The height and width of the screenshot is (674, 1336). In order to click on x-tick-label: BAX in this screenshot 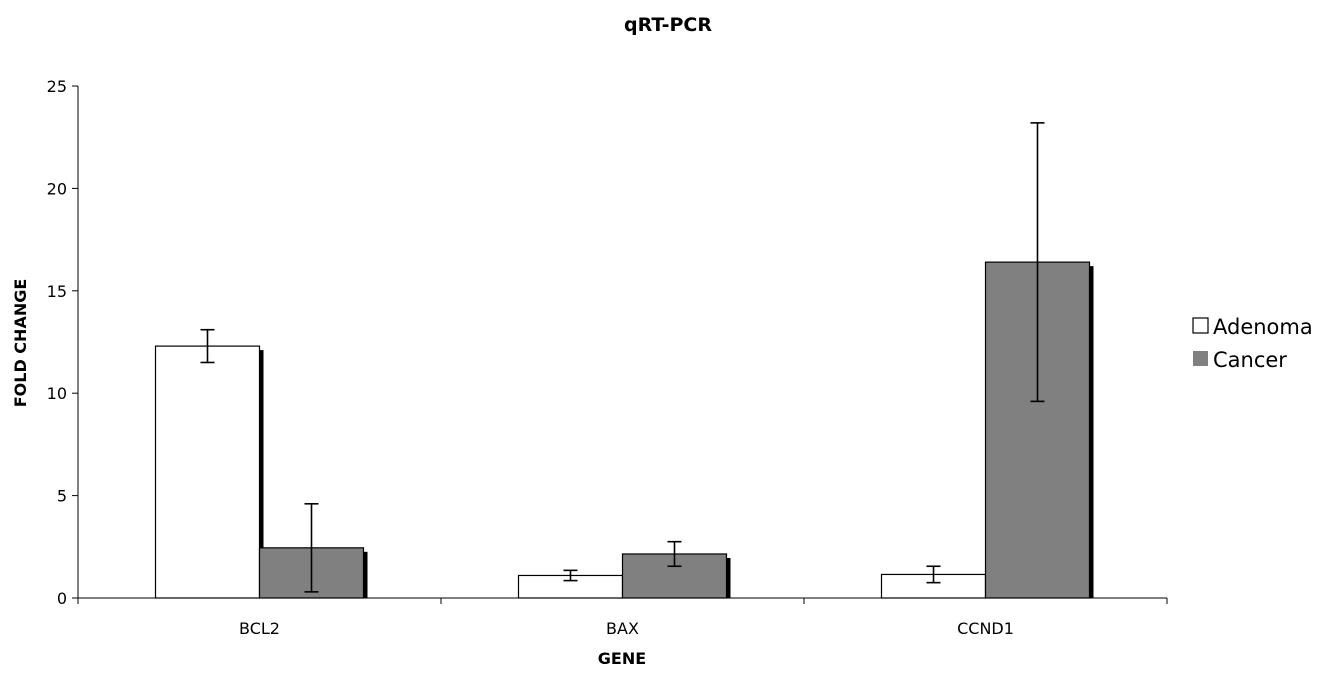, I will do `click(622, 628)`.